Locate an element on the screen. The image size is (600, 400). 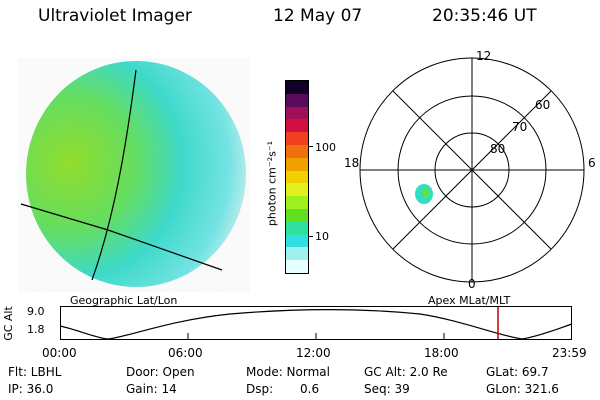
mlt-label-18: 18 is located at coordinates (351, 163).